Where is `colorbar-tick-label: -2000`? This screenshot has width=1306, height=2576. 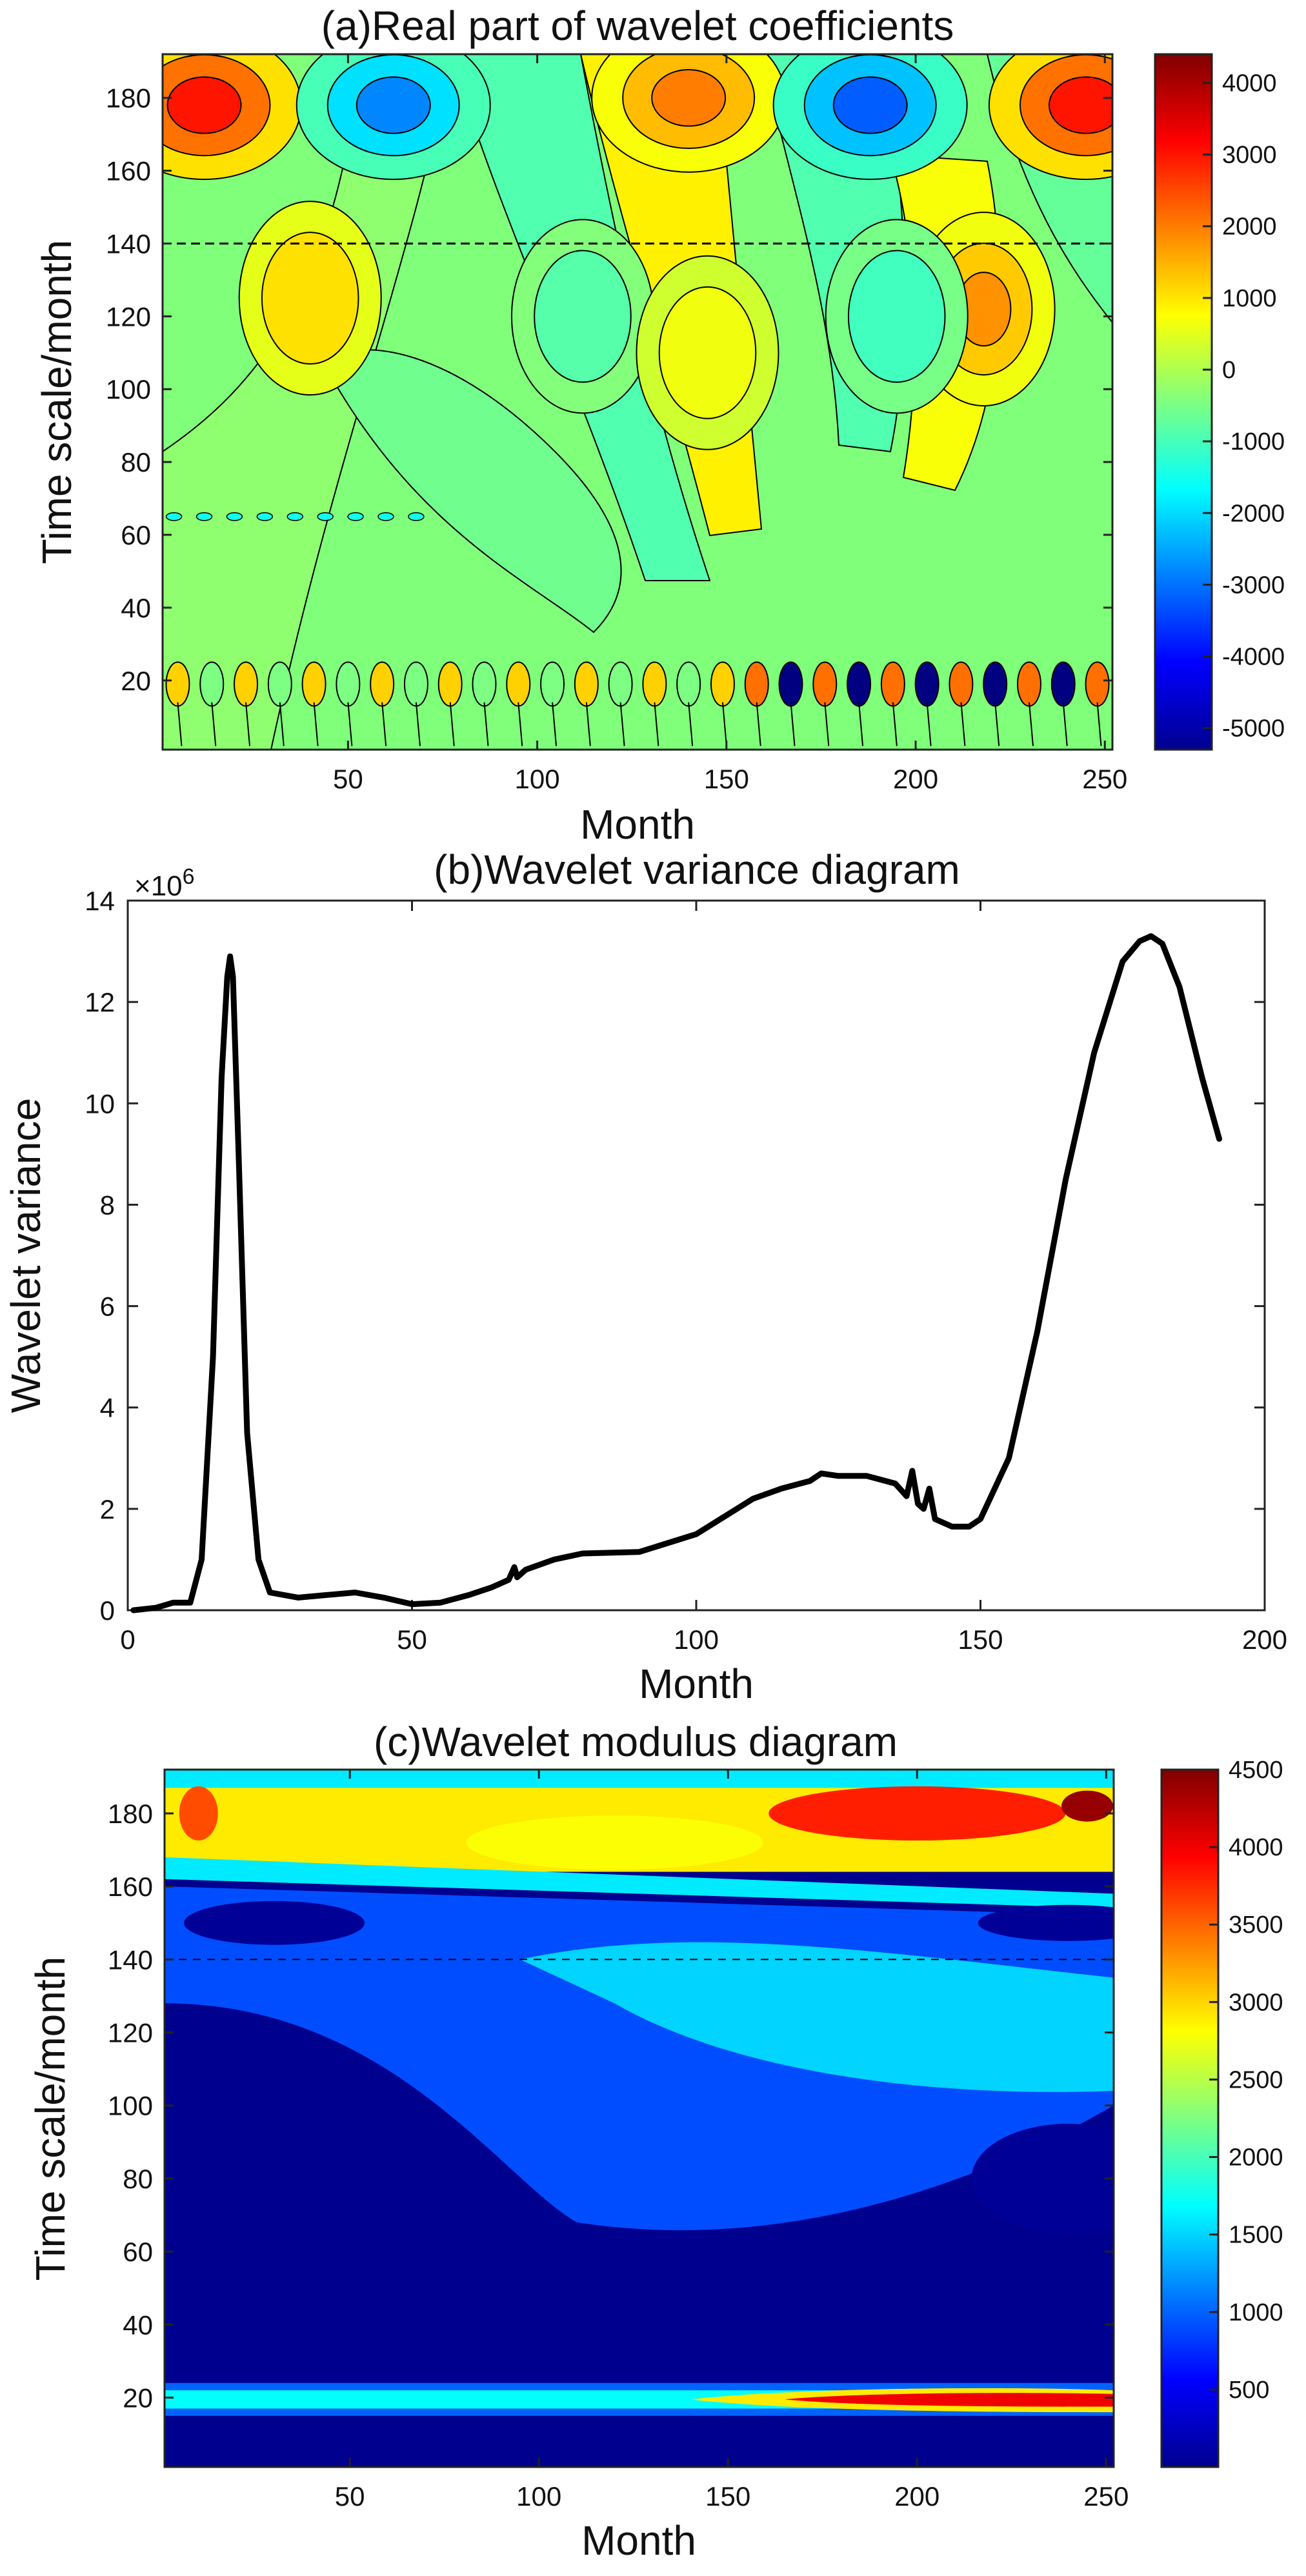 colorbar-tick-label: -2000 is located at coordinates (1254, 513).